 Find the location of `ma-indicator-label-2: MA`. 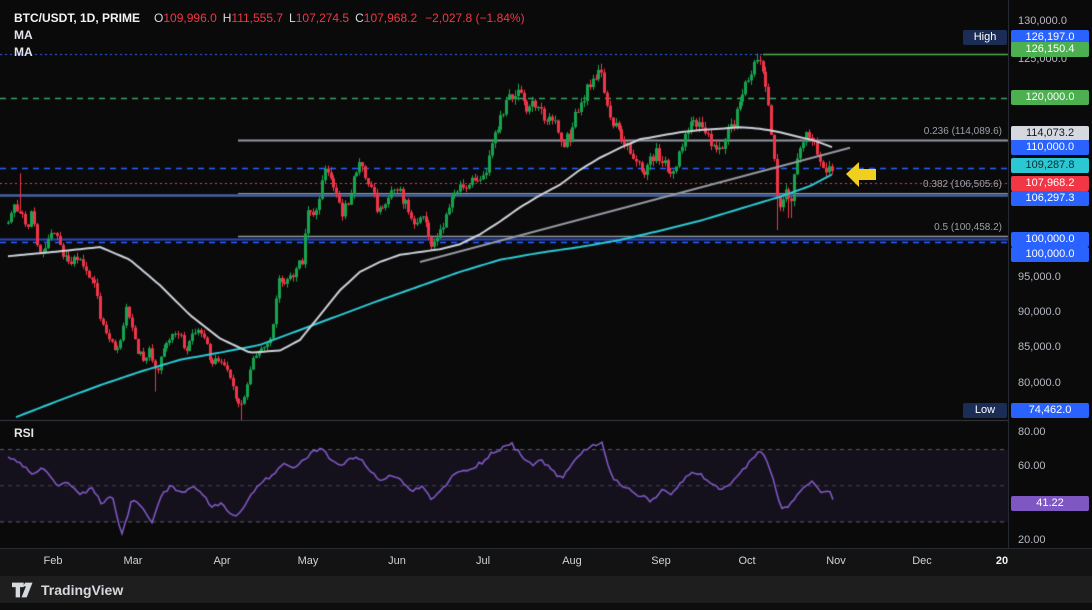

ma-indicator-label-2: MA is located at coordinates (23, 52).